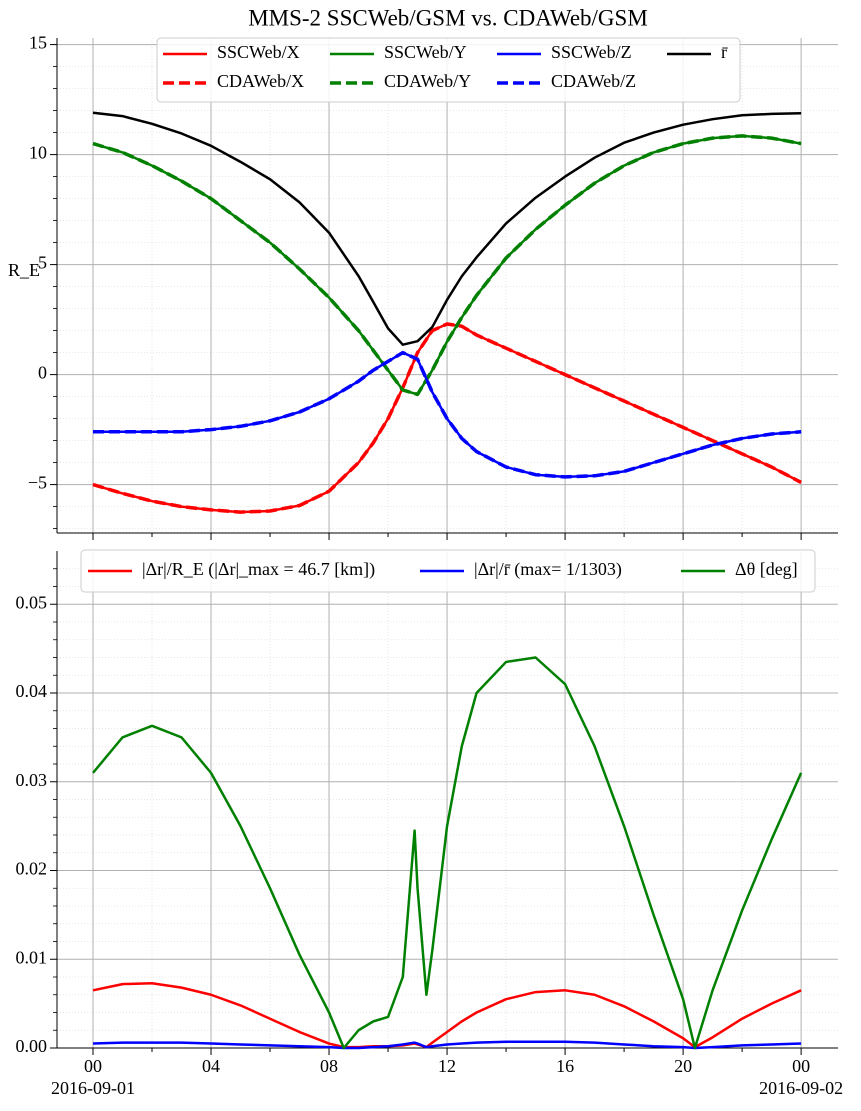 This screenshot has width=861, height=1111. Describe the element at coordinates (37, 483) in the screenshot. I see `y-tick-label: −5` at that location.